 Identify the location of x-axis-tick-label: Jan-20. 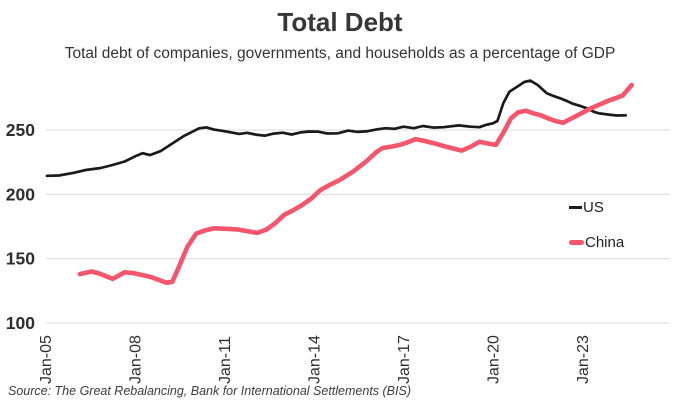
(493, 359).